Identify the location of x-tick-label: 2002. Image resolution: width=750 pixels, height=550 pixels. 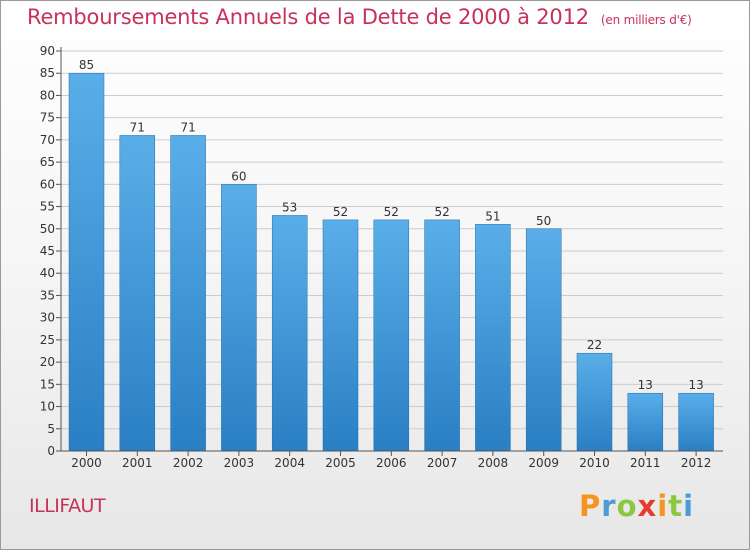
(188, 463).